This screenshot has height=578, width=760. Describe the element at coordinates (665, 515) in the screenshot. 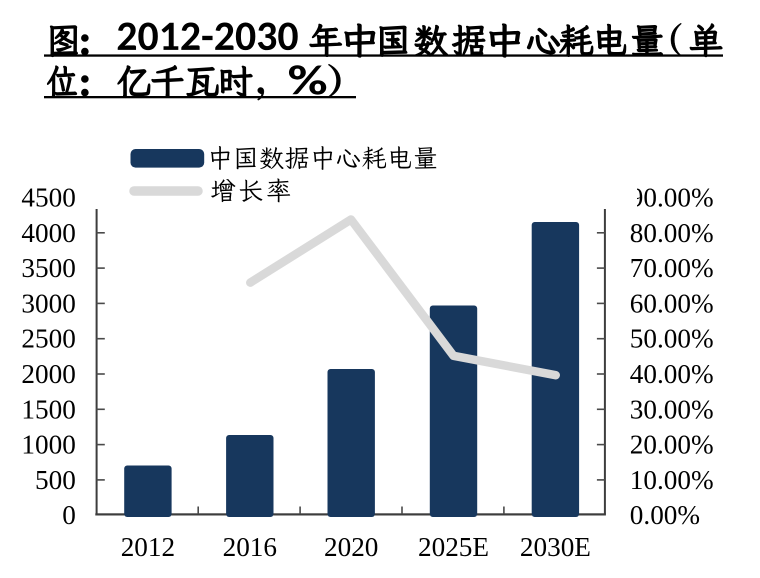

I see `svg-text: 0.00%` at that location.